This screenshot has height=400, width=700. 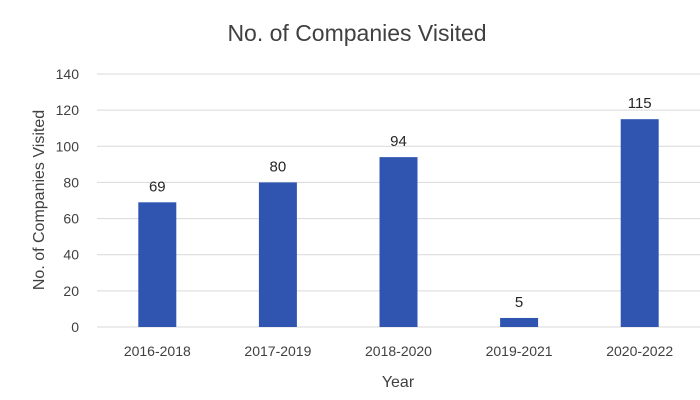 What do you see at coordinates (68, 74) in the screenshot?
I see `y-tick-label: 140` at bounding box center [68, 74].